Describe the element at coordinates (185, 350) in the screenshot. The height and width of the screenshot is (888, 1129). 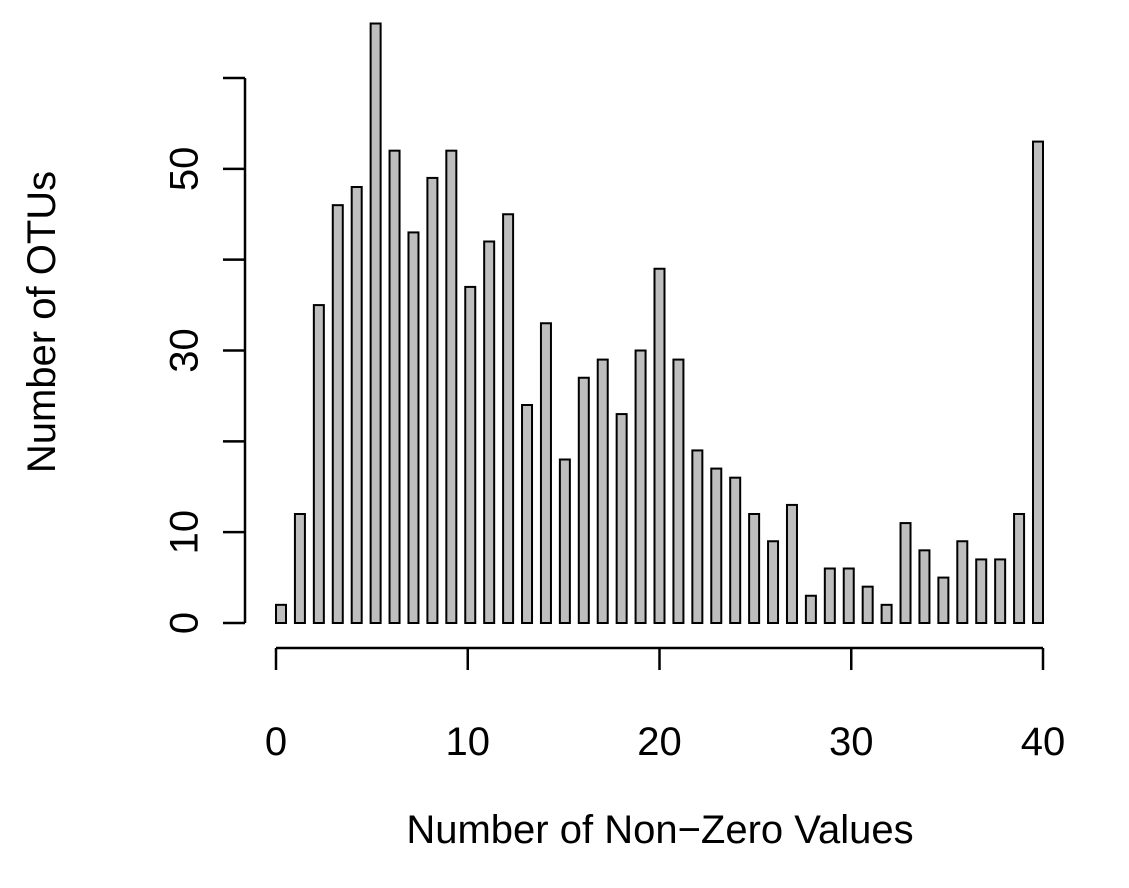
I see `y-tick-label: 30` at that location.